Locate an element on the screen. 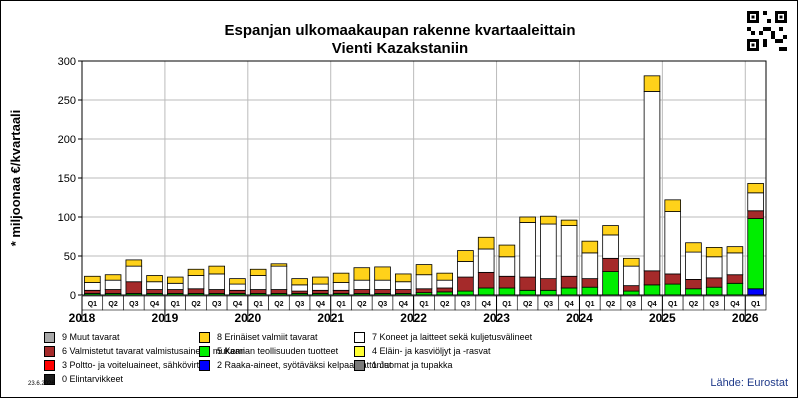 This screenshot has height=400, width=800. chart-subtitle: Vienti Kazakstaniin is located at coordinates (400, 48).